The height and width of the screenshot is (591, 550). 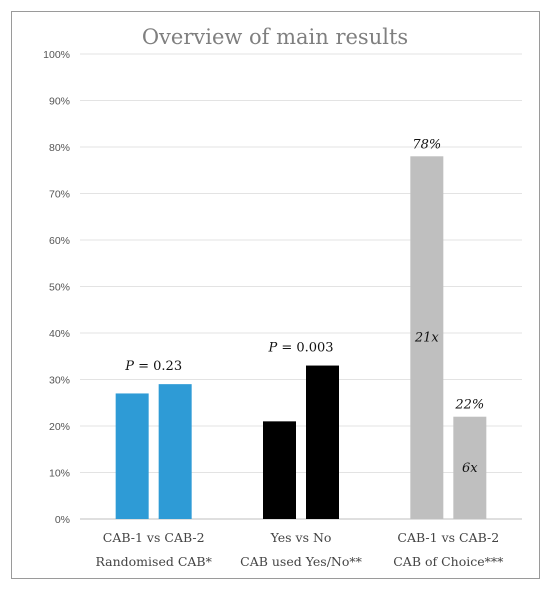 What do you see at coordinates (59, 102) in the screenshot?
I see `y-tick-label: 90%` at bounding box center [59, 102].